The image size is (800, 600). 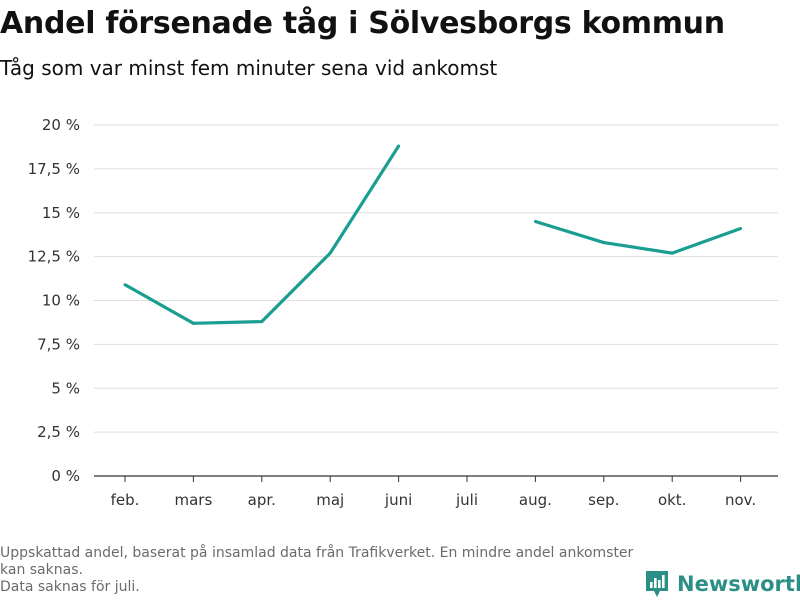 I want to click on y-tick-label: 17,5 %, so click(x=54, y=169).